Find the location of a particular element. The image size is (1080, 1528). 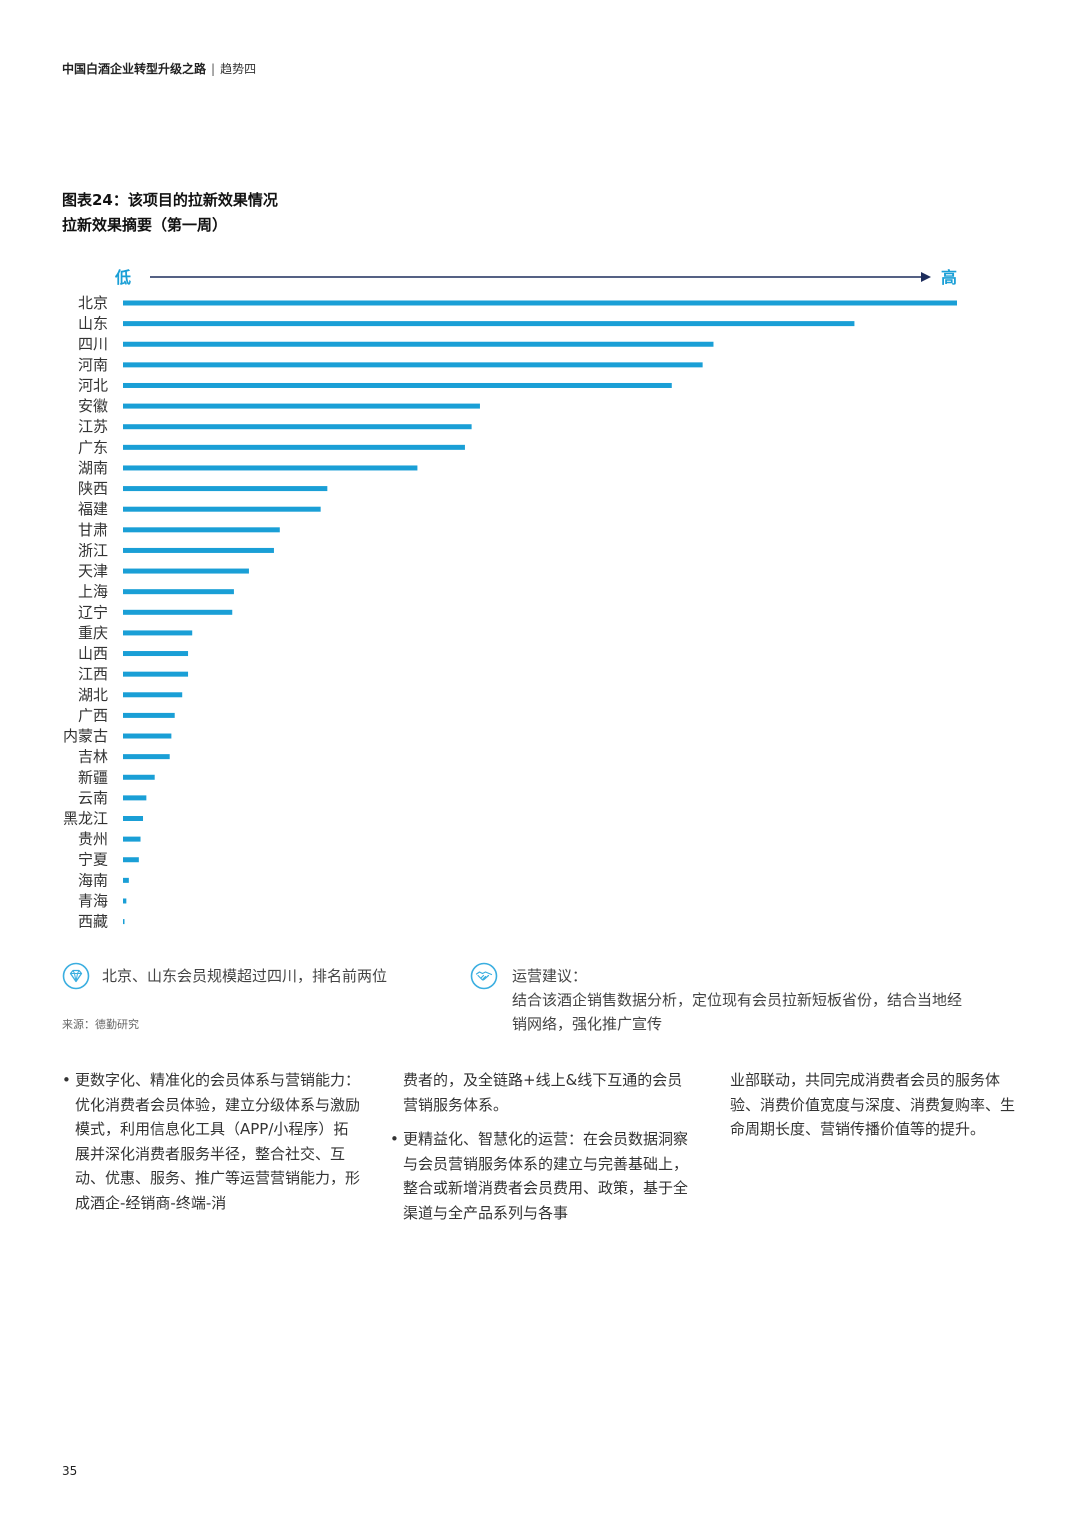

category-label: 天津 is located at coordinates (93, 571).